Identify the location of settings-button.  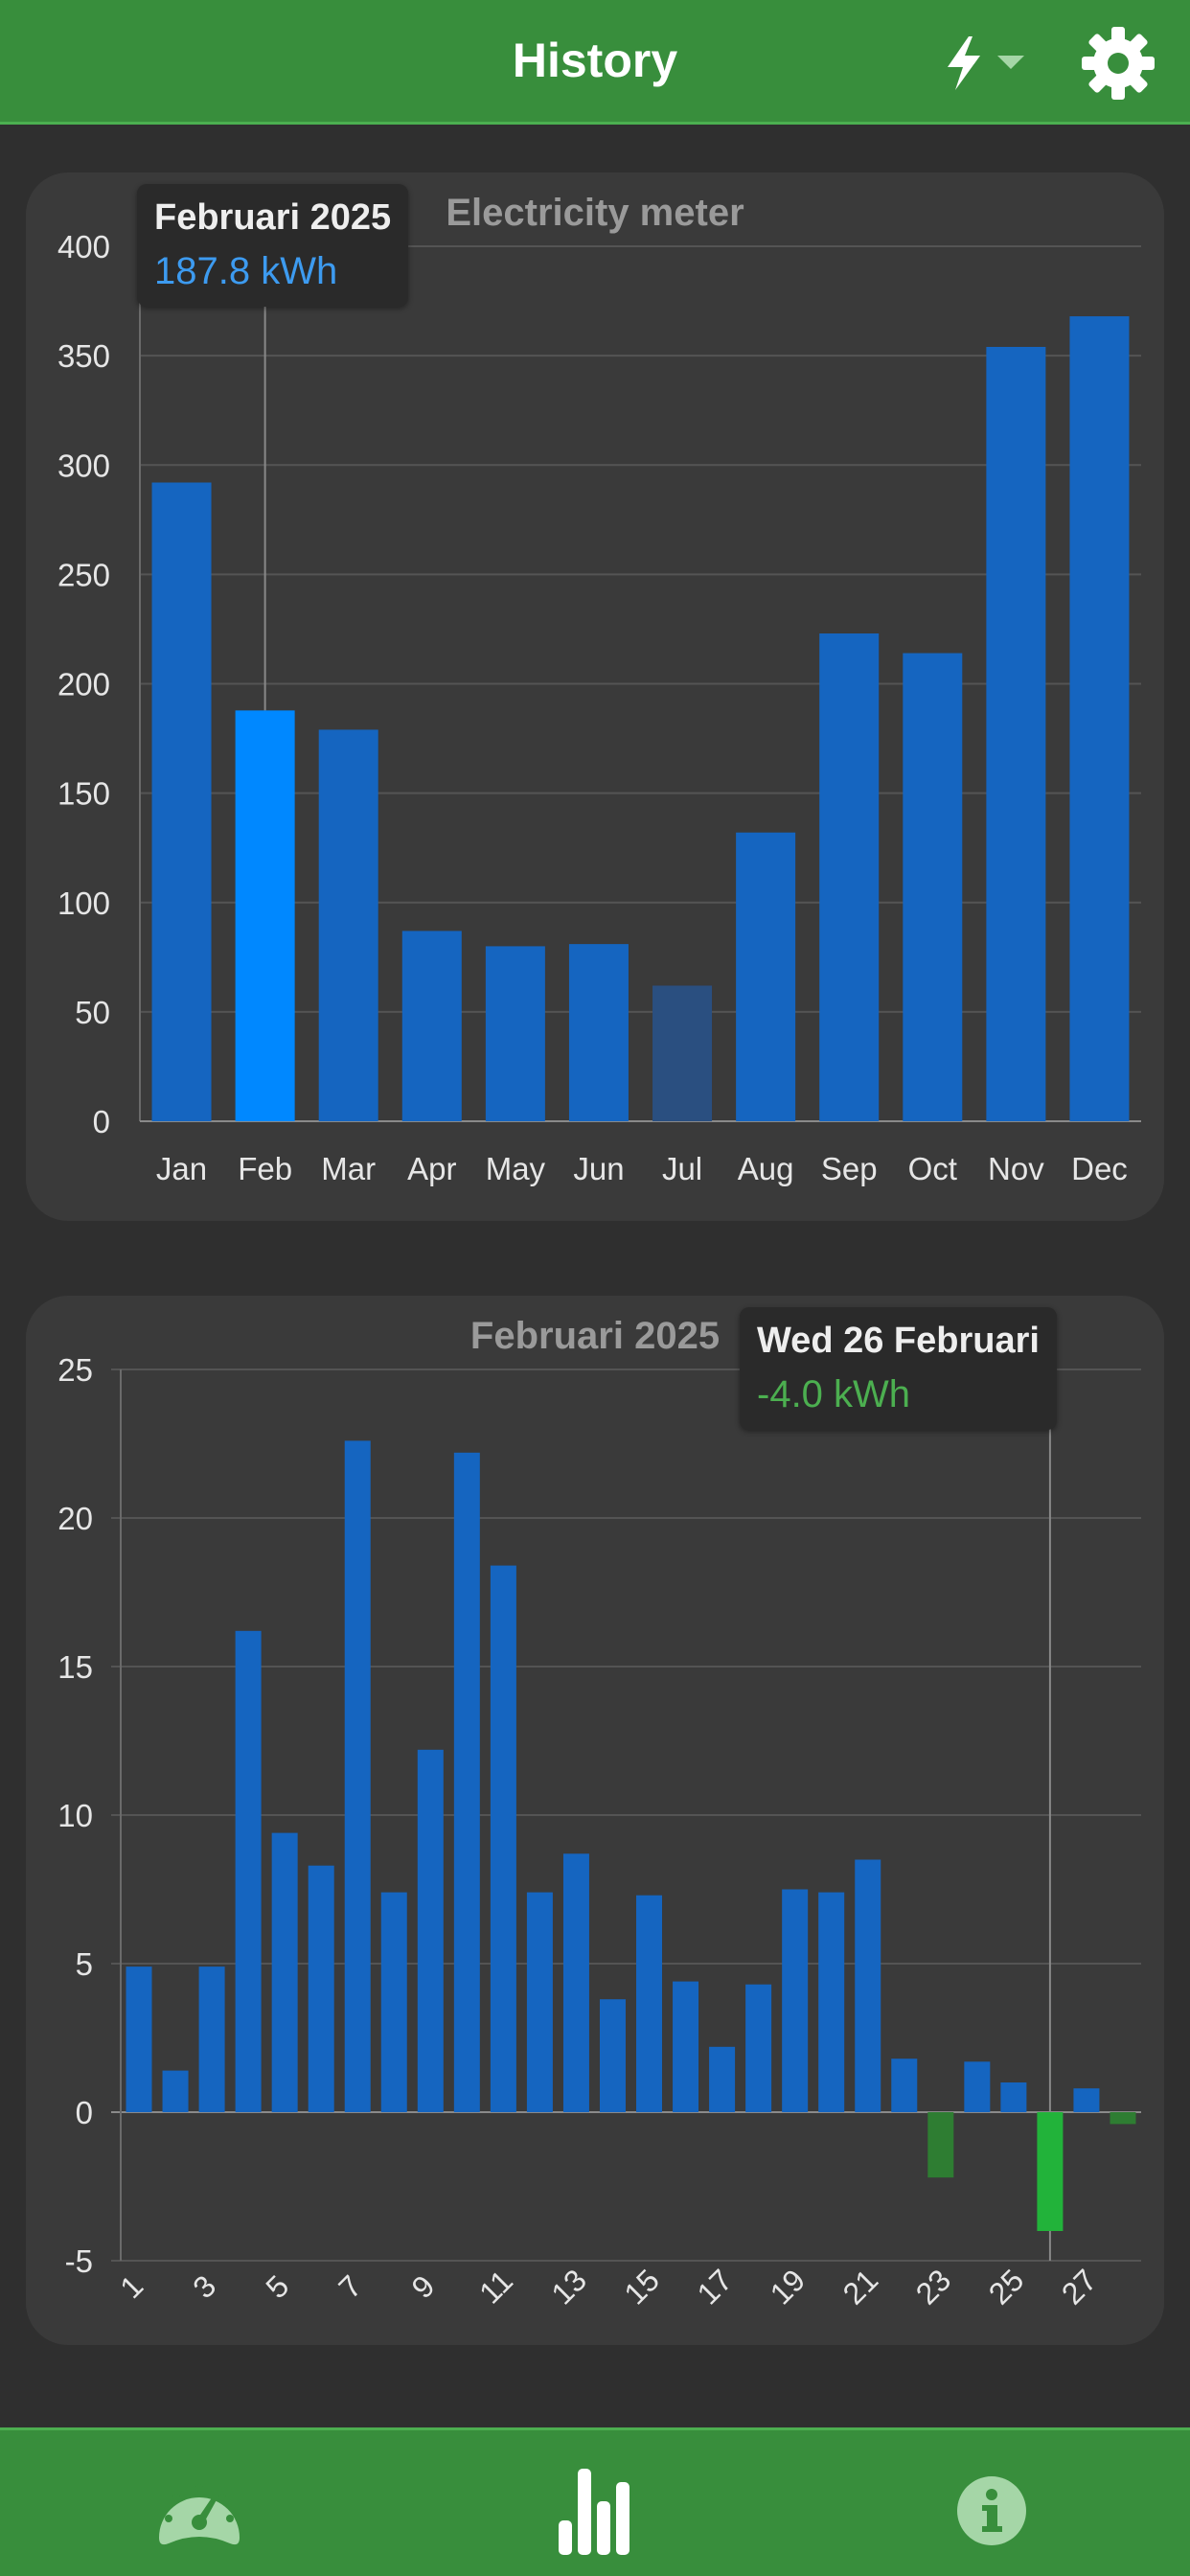
(1118, 63).